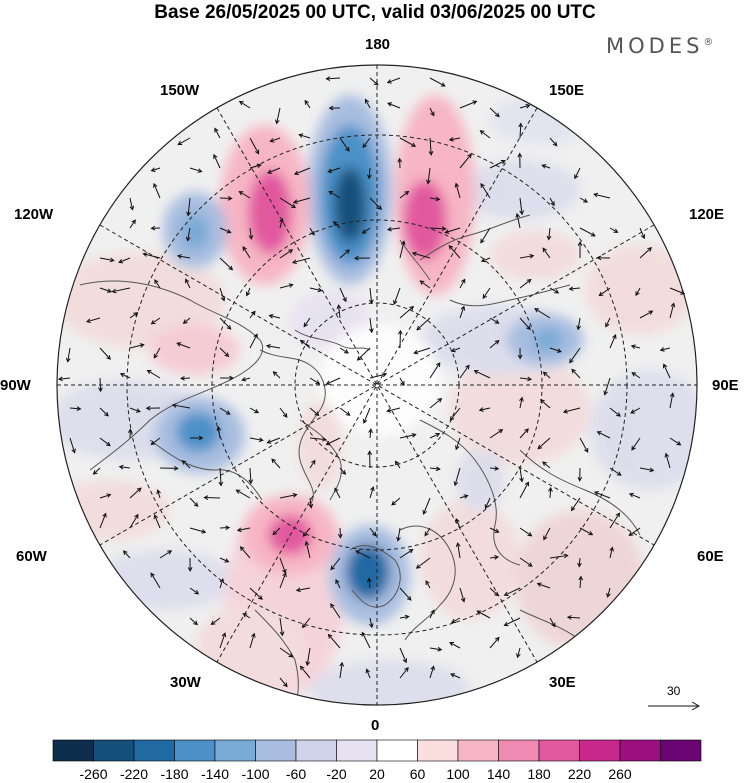 The image size is (750, 783). What do you see at coordinates (255, 774) in the screenshot?
I see `colorbar-tick-label: -100` at bounding box center [255, 774].